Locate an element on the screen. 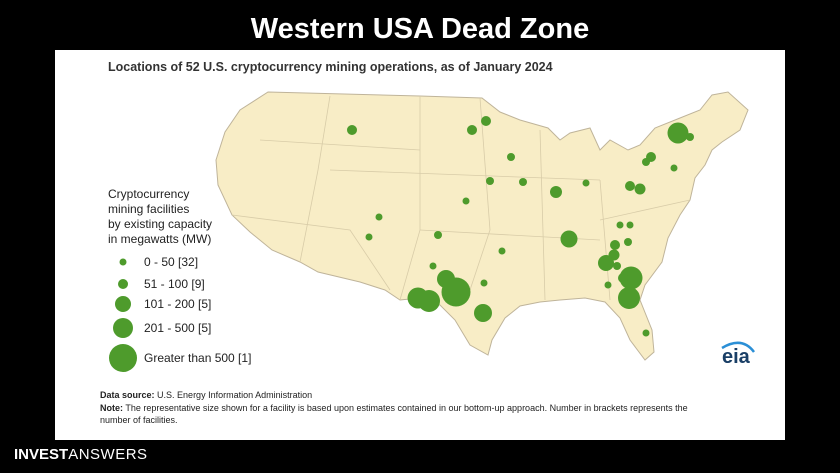 This screenshot has height=473, width=840. legend-title: mining facilities is located at coordinates (148, 209).